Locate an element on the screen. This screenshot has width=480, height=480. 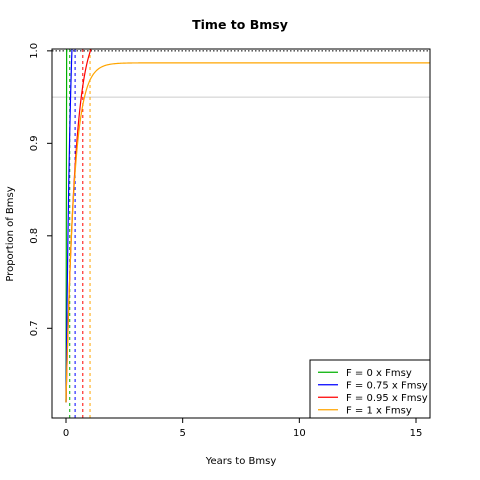
y-tick-label-0: 0.7 is located at coordinates (34, 328).